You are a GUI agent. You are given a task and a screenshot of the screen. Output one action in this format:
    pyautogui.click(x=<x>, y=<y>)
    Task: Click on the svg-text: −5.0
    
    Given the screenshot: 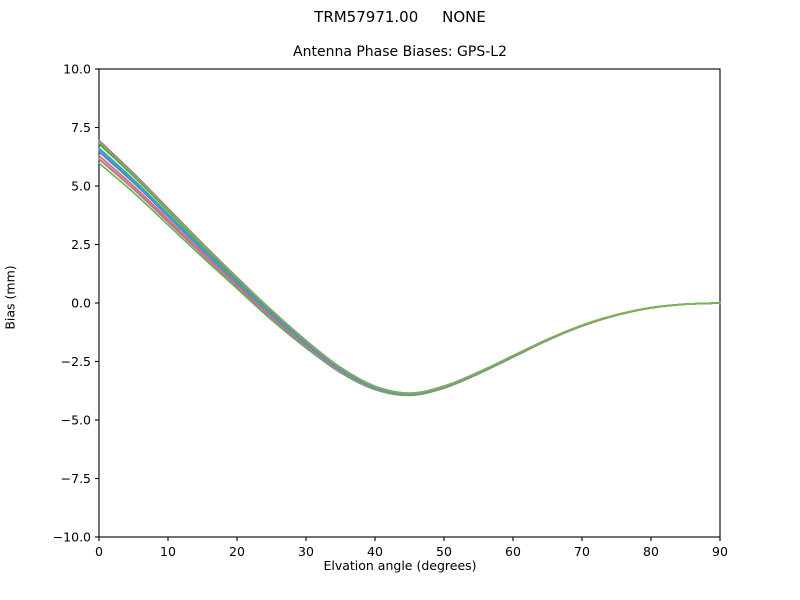 What is the action you would take?
    pyautogui.click(x=76, y=420)
    